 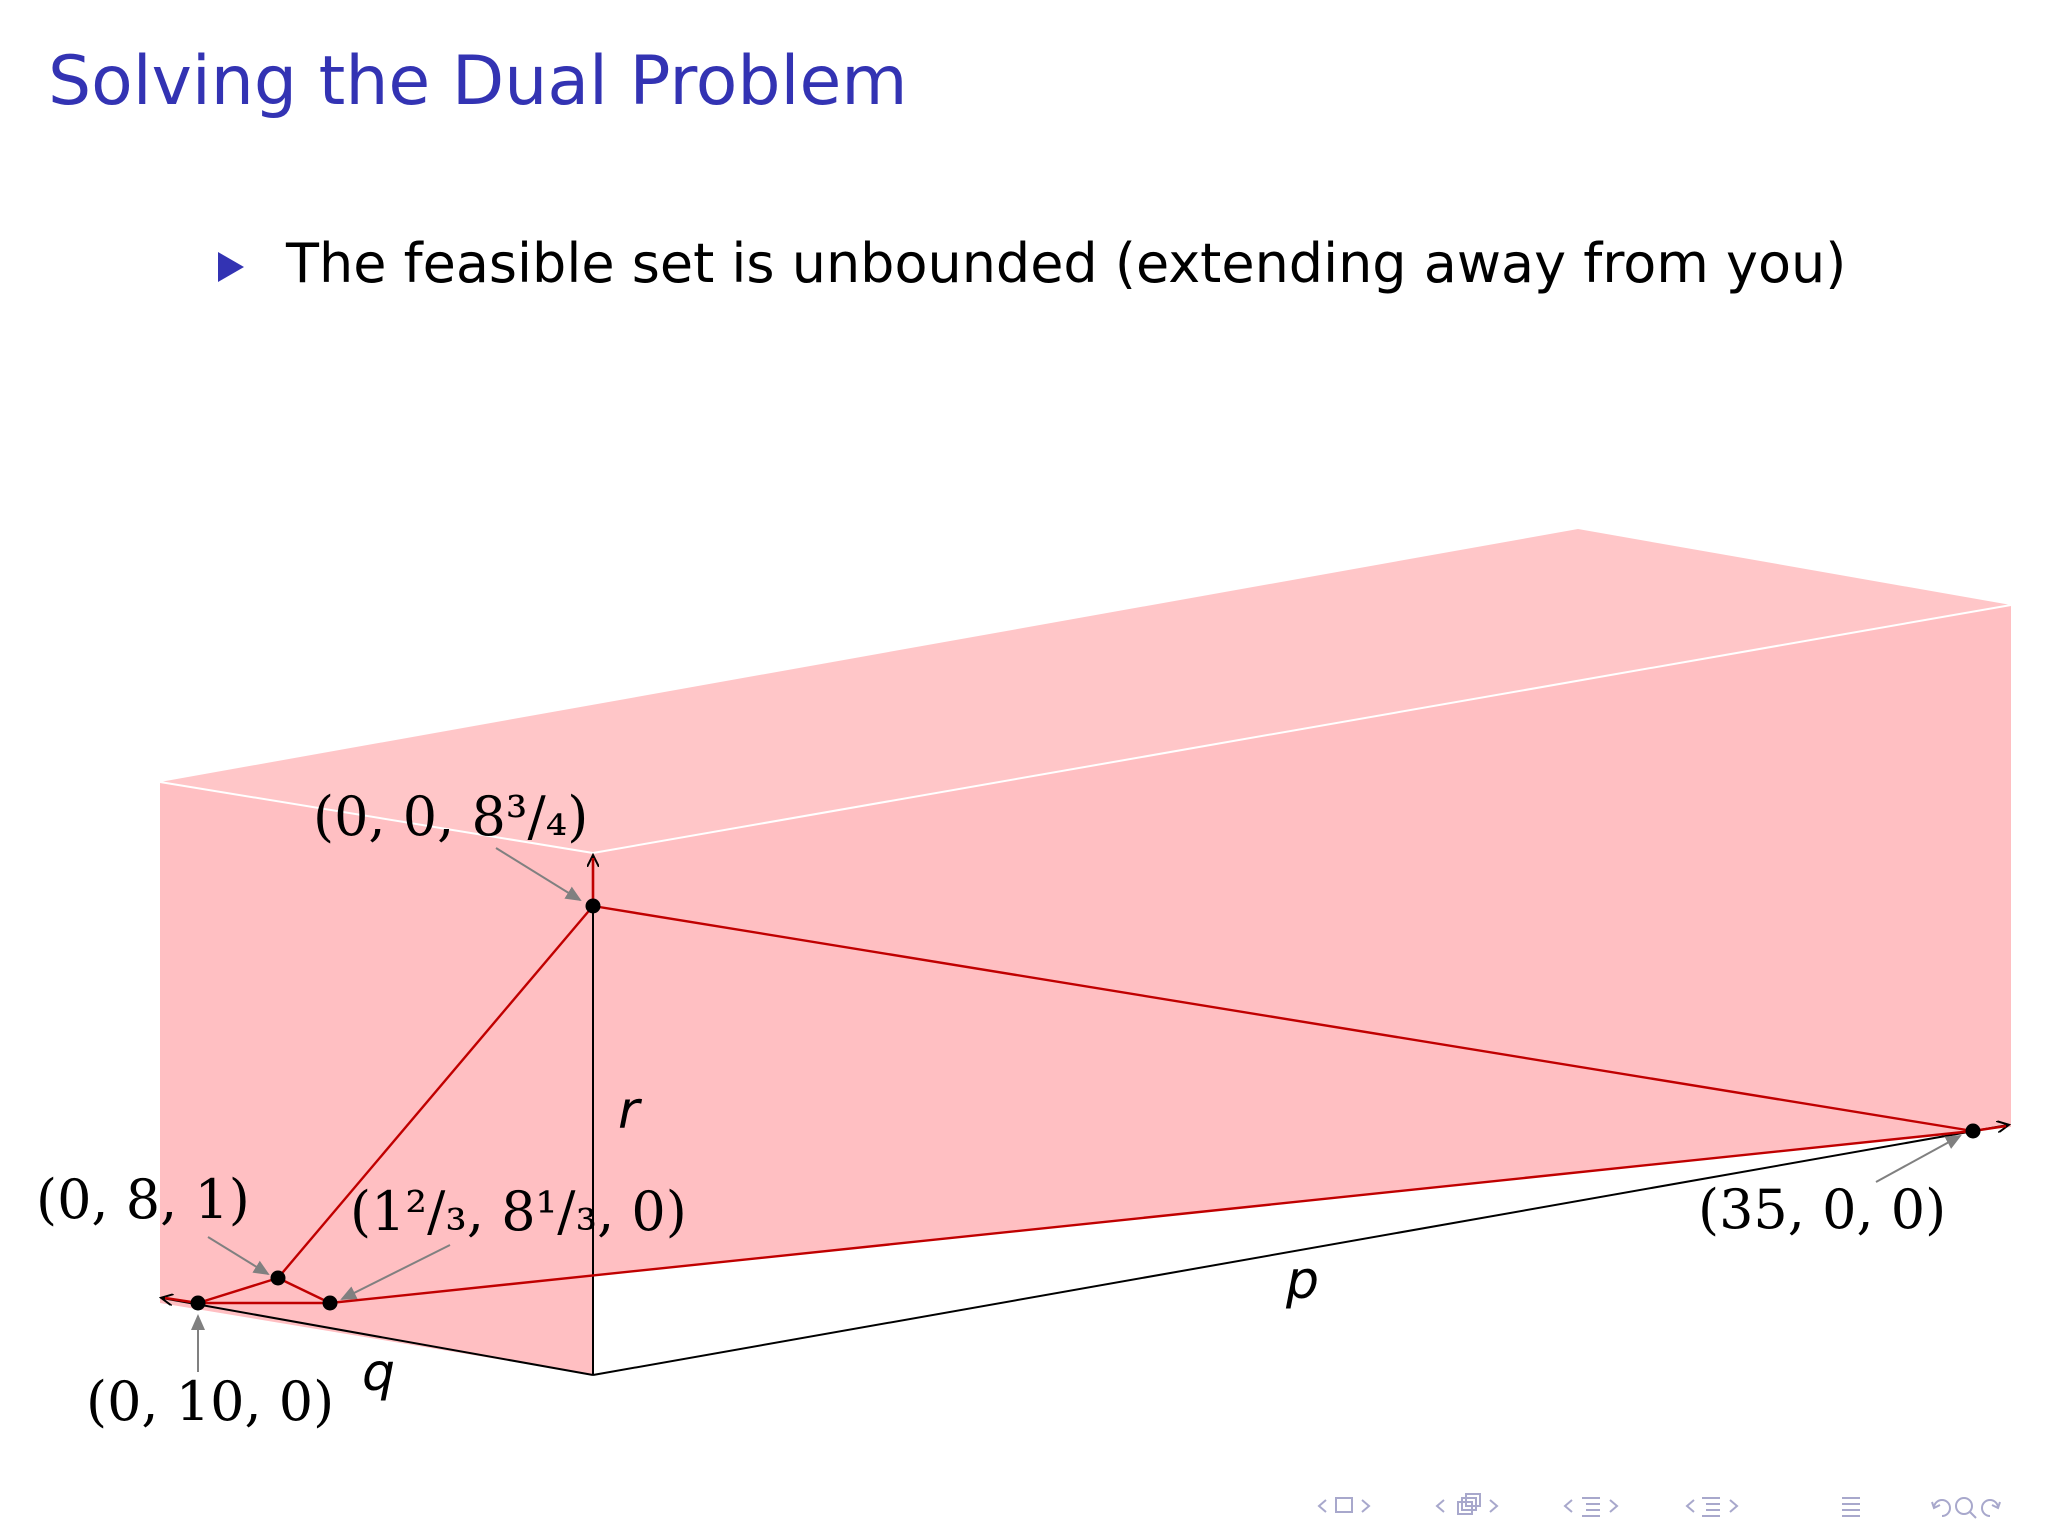 I want to click on nav-back-icon, so click(x=1690, y=1506).